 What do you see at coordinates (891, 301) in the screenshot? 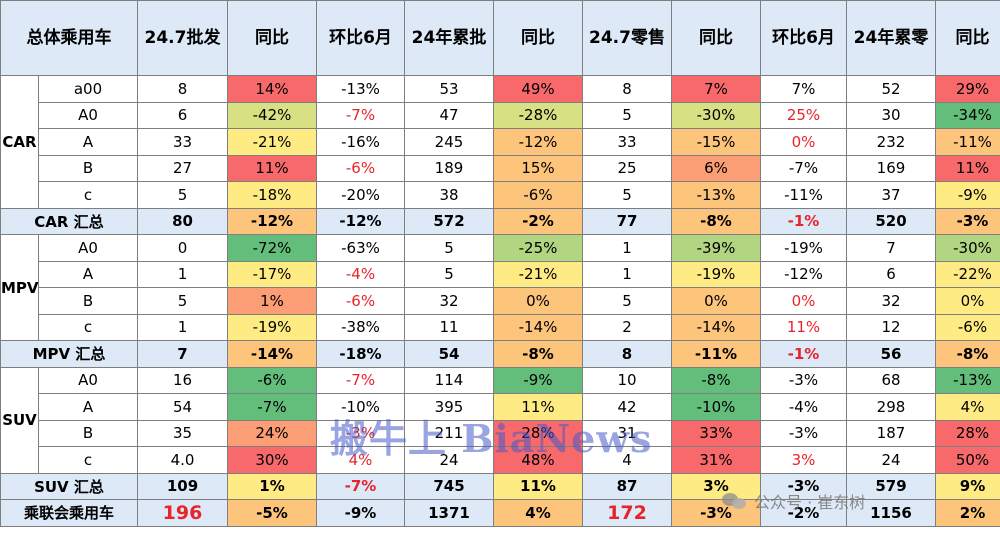
I see `table-cell: 32` at bounding box center [891, 301].